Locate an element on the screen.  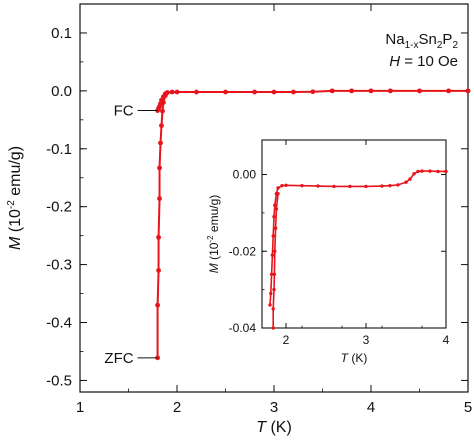
inset-series-group is located at coordinates (358, 249).